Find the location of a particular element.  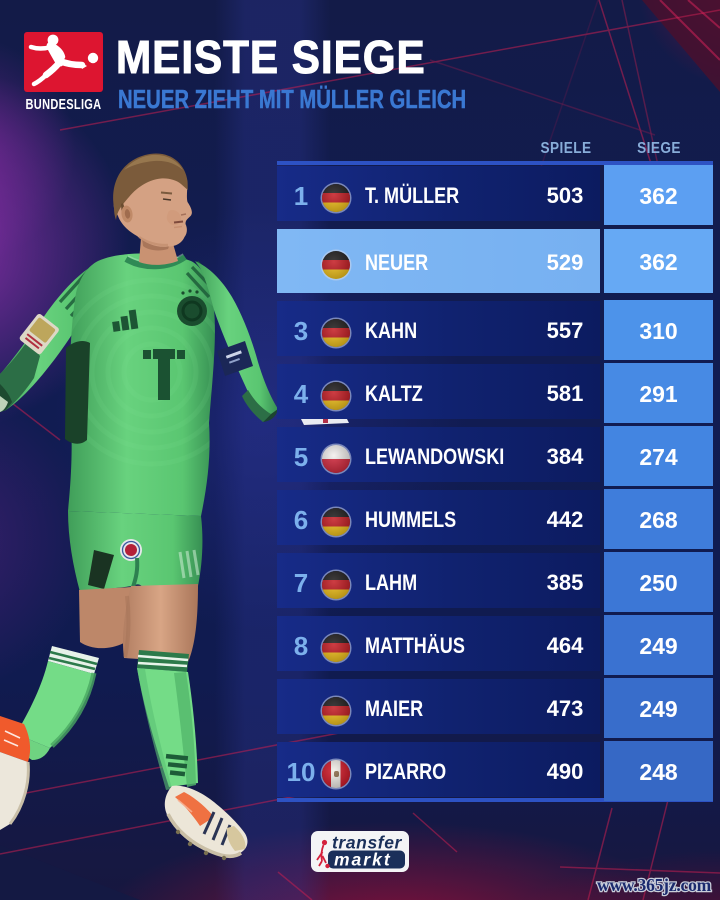

svg-text: transfer is located at coordinates (367, 843).